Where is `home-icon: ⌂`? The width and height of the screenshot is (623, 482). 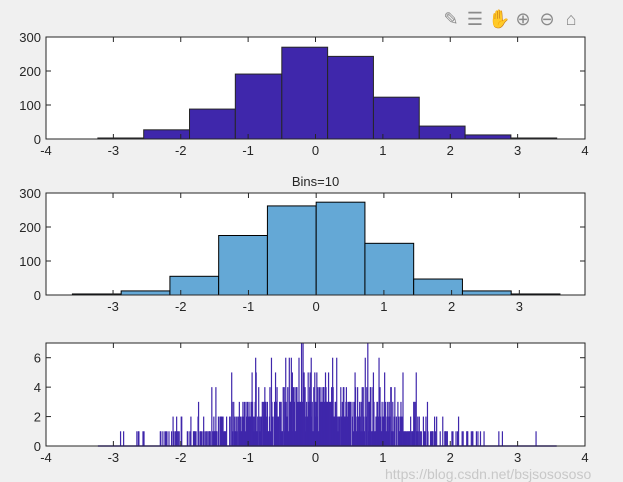
home-icon: ⌂ is located at coordinates (571, 19).